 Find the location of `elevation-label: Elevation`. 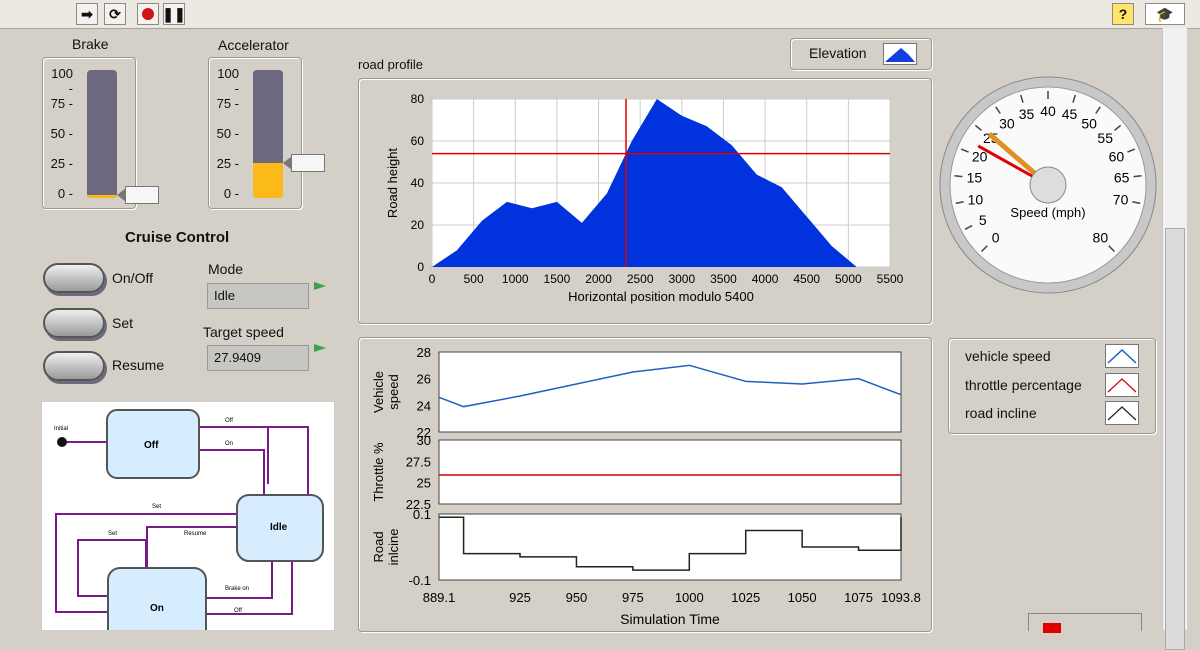

elevation-label: Elevation is located at coordinates (838, 53).